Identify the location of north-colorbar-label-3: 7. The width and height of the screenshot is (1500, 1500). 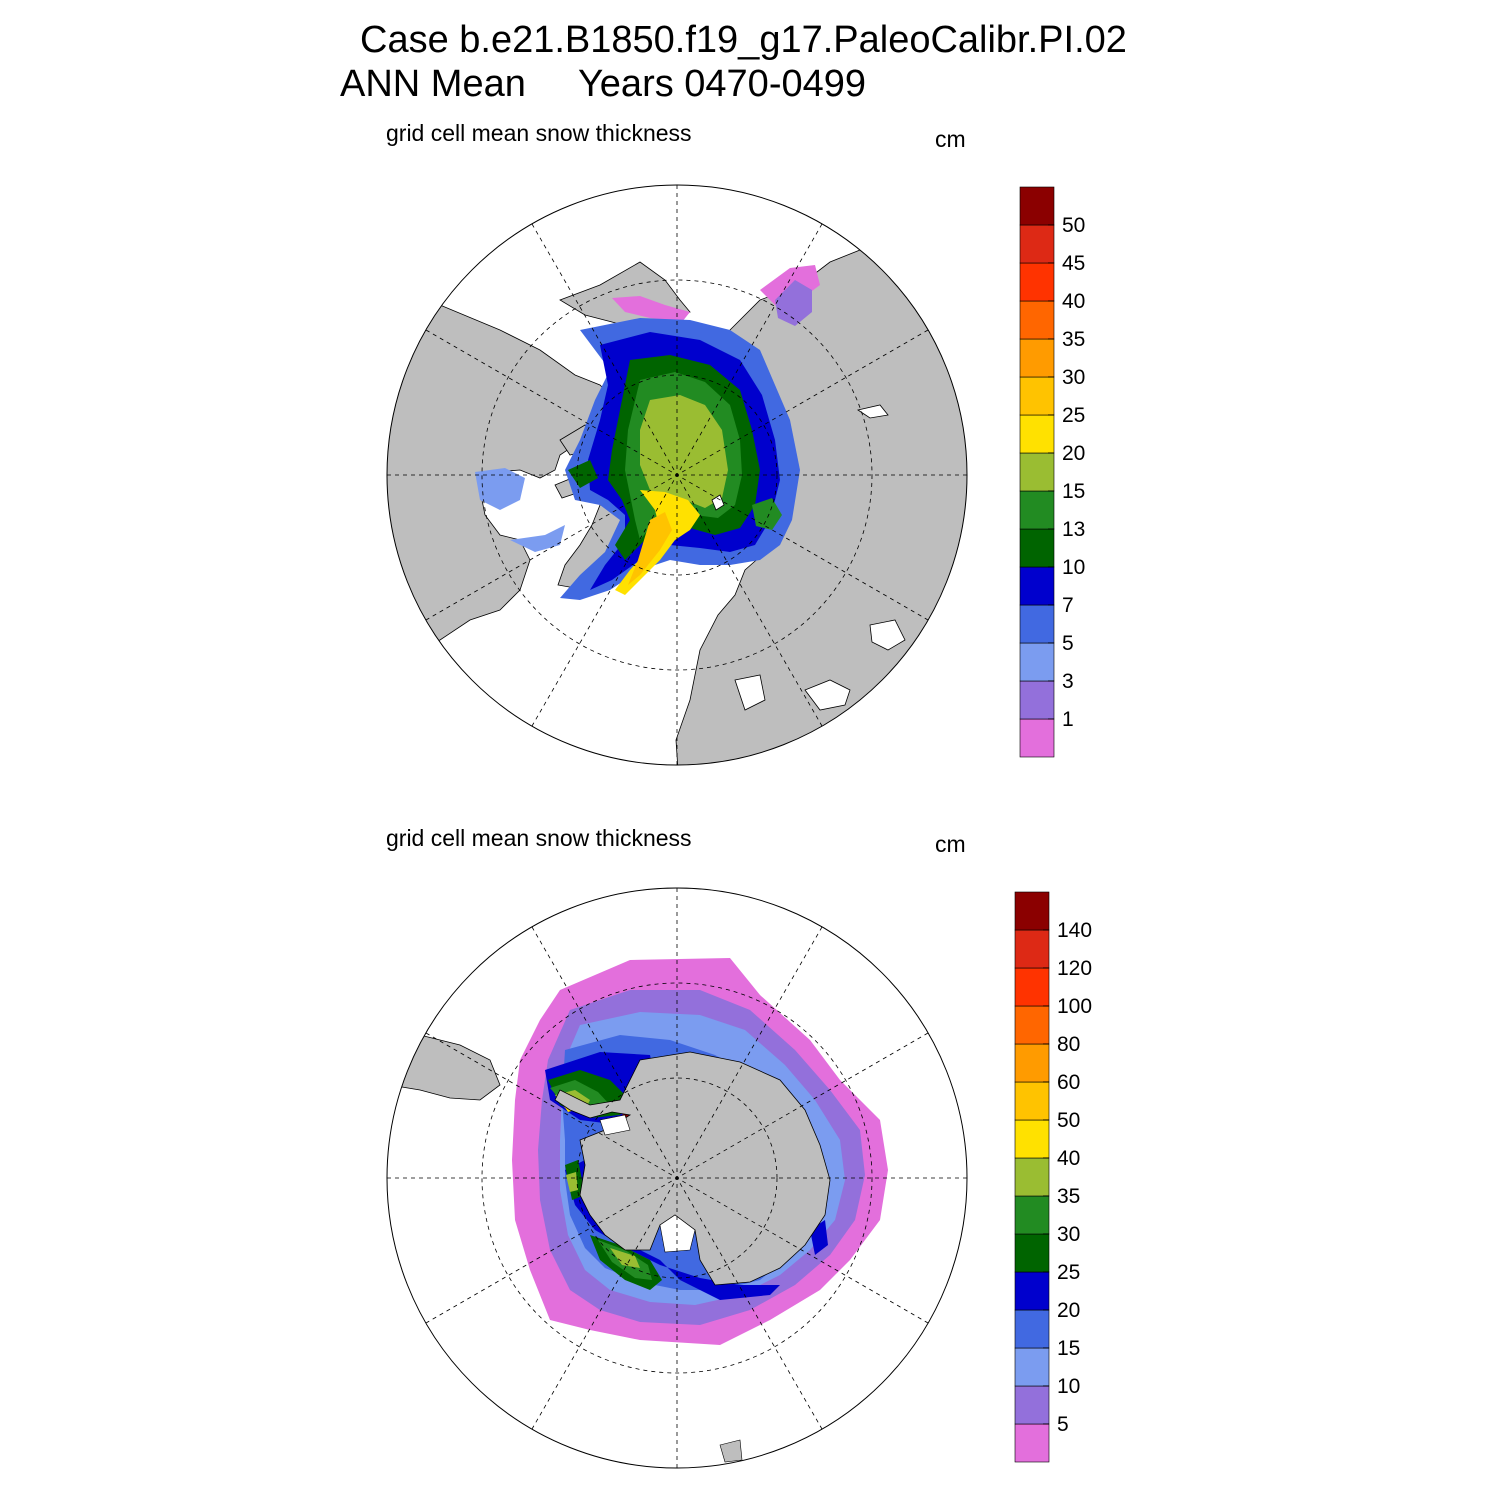
(1068, 605).